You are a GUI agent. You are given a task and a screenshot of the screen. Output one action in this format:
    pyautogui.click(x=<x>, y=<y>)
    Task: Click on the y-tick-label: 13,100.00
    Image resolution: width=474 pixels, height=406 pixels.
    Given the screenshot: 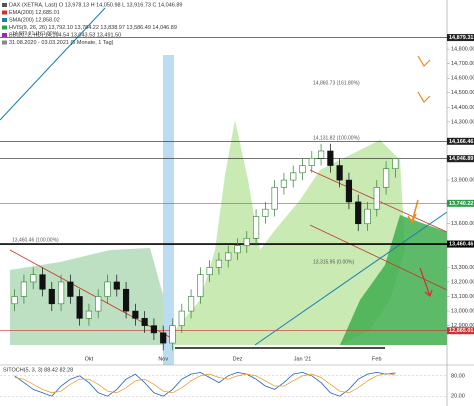 What is the action you would take?
    pyautogui.click(x=462, y=297)
    